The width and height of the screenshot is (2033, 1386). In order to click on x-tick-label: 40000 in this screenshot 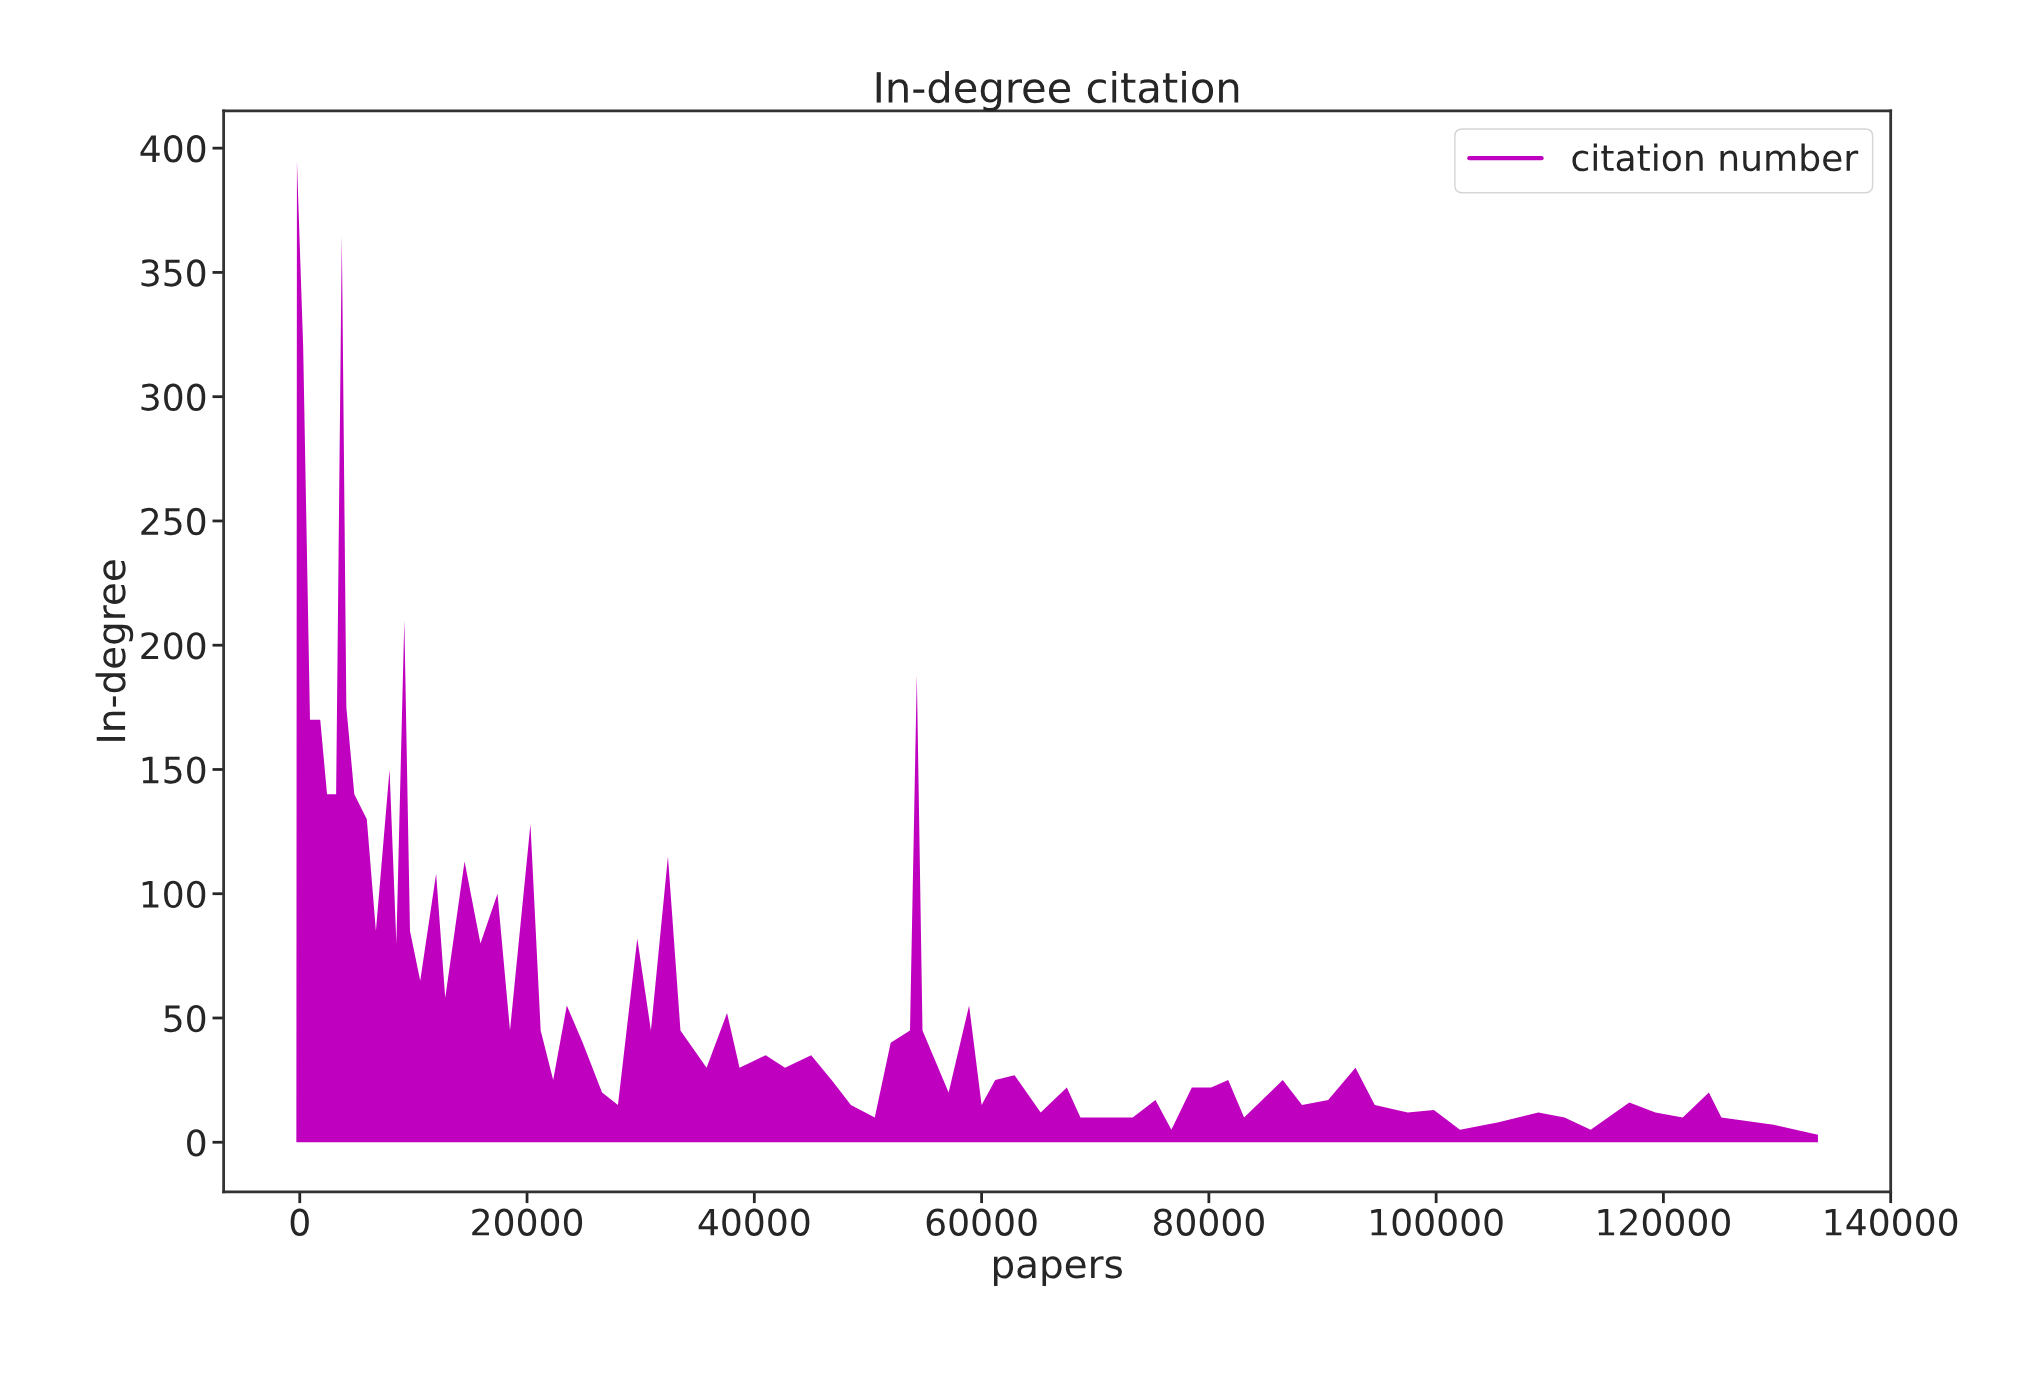, I will do `click(754, 1222)`.